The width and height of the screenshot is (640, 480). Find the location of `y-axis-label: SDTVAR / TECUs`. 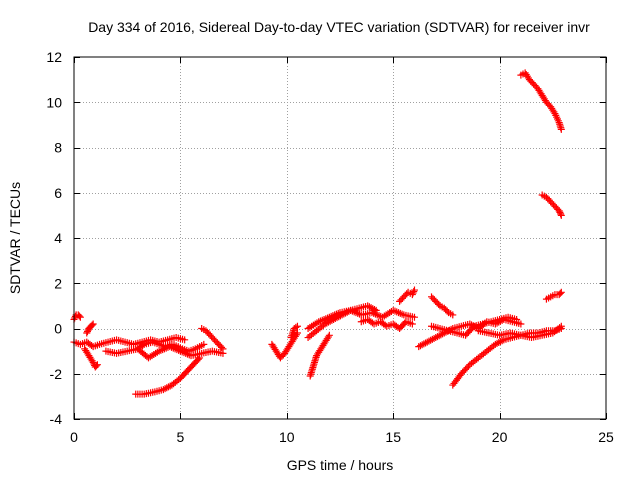

y-axis-label: SDTVAR / TECUs is located at coordinates (15, 238).